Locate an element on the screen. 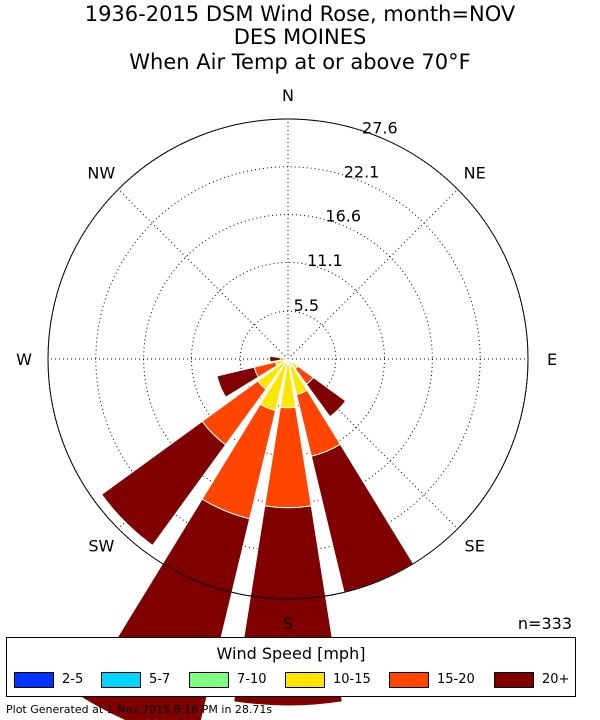 Image resolution: width=600 pixels, height=720 pixels. rose-bar-SSE-20+ is located at coordinates (362, 518).